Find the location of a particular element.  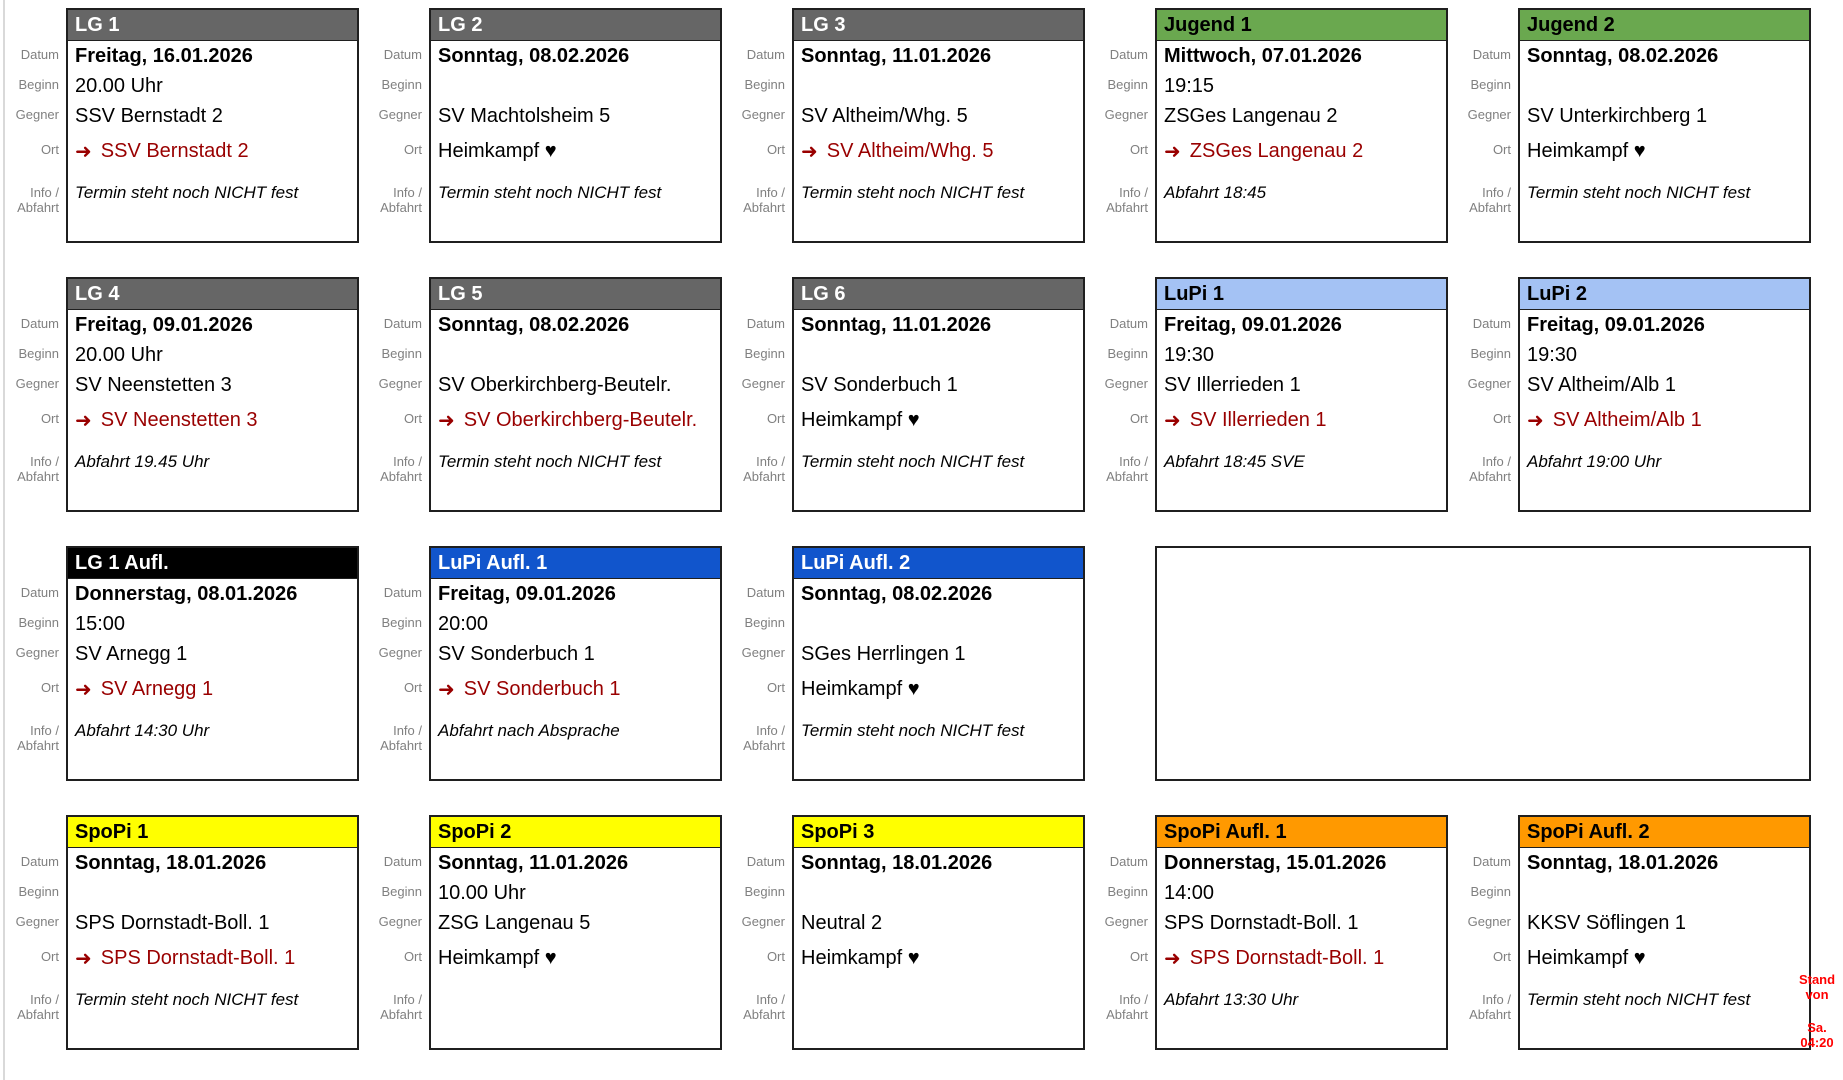

match-opponent: SV Unterkirchberg 1 is located at coordinates (1617, 115).